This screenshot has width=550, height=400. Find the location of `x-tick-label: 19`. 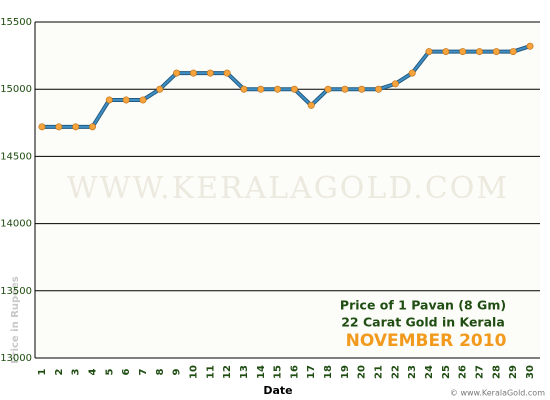

x-tick-label: 19 is located at coordinates (345, 372).